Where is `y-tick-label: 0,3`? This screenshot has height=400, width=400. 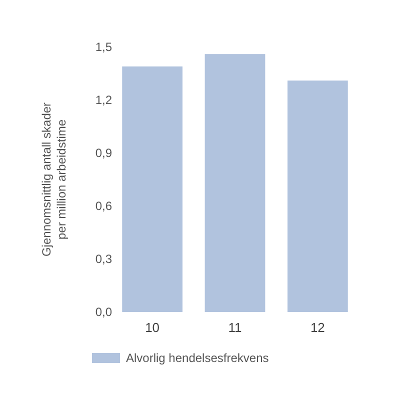
y-tick-label: 0,3 is located at coordinates (103, 259).